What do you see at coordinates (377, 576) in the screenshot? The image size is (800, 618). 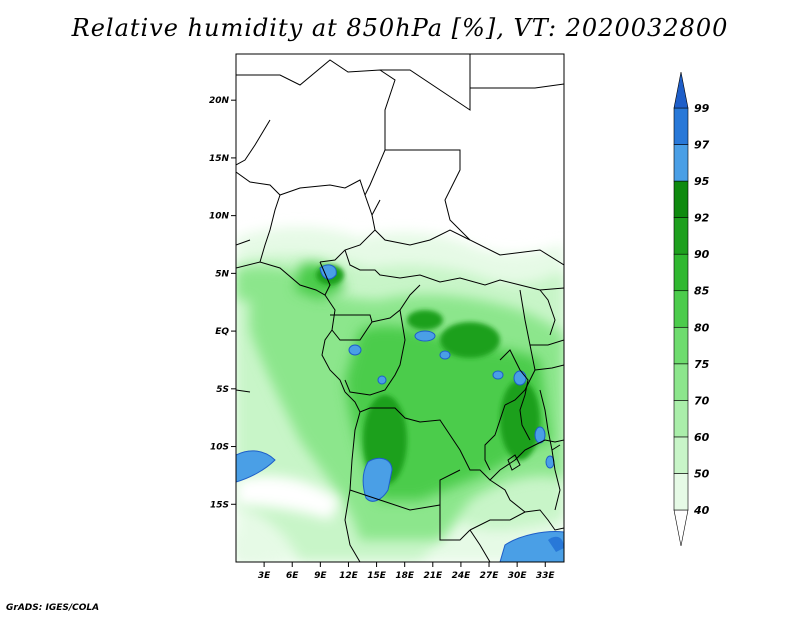 I see `lon-tick-label: 15E` at bounding box center [377, 576].